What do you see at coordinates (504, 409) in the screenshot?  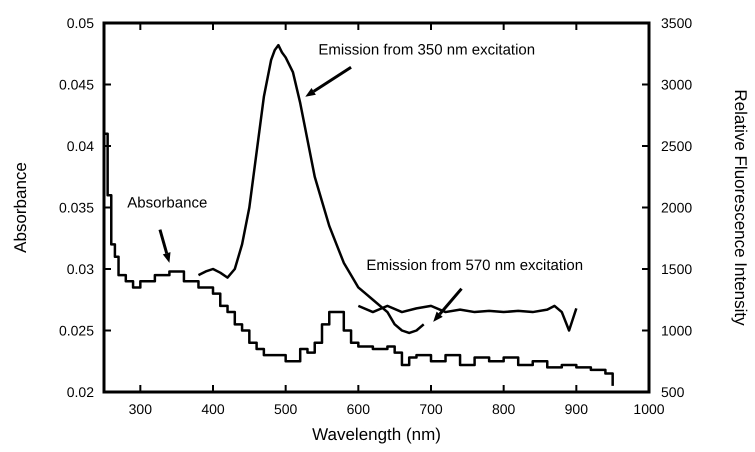 I see `x-tick-label: 800` at bounding box center [504, 409].